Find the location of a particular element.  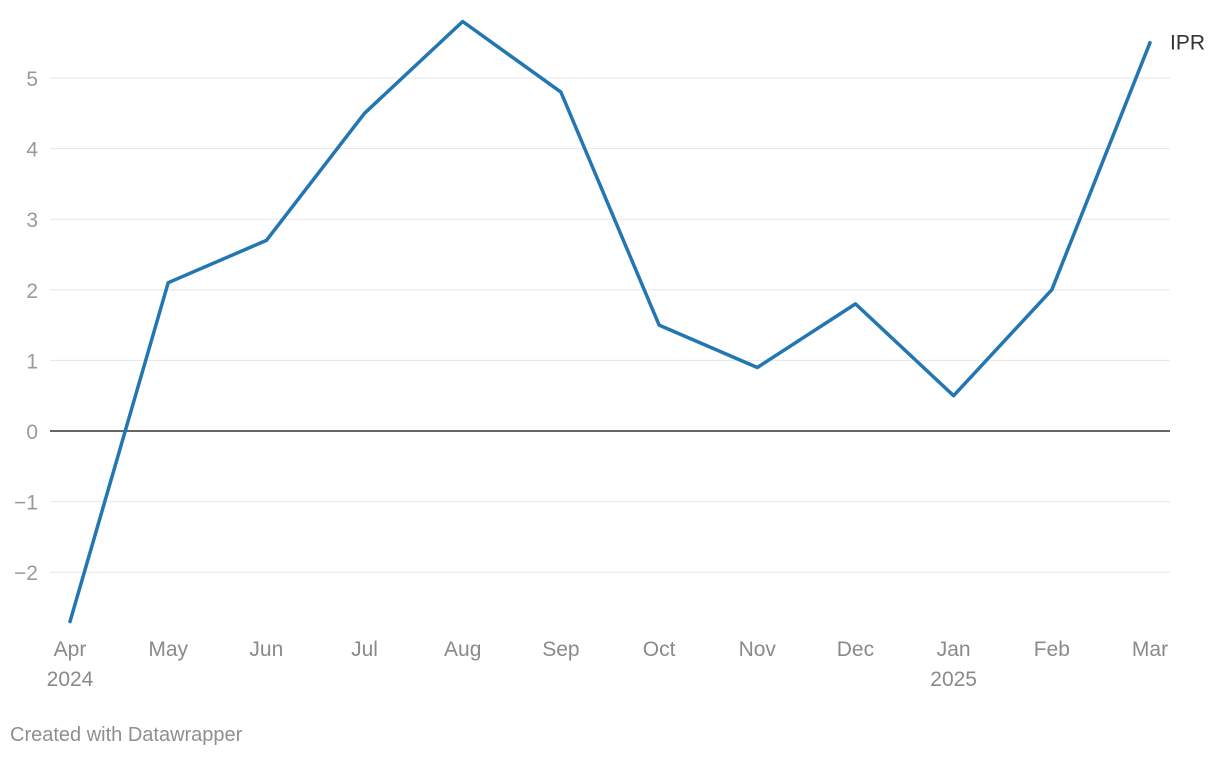

series-label: IPR is located at coordinates (1187, 43).